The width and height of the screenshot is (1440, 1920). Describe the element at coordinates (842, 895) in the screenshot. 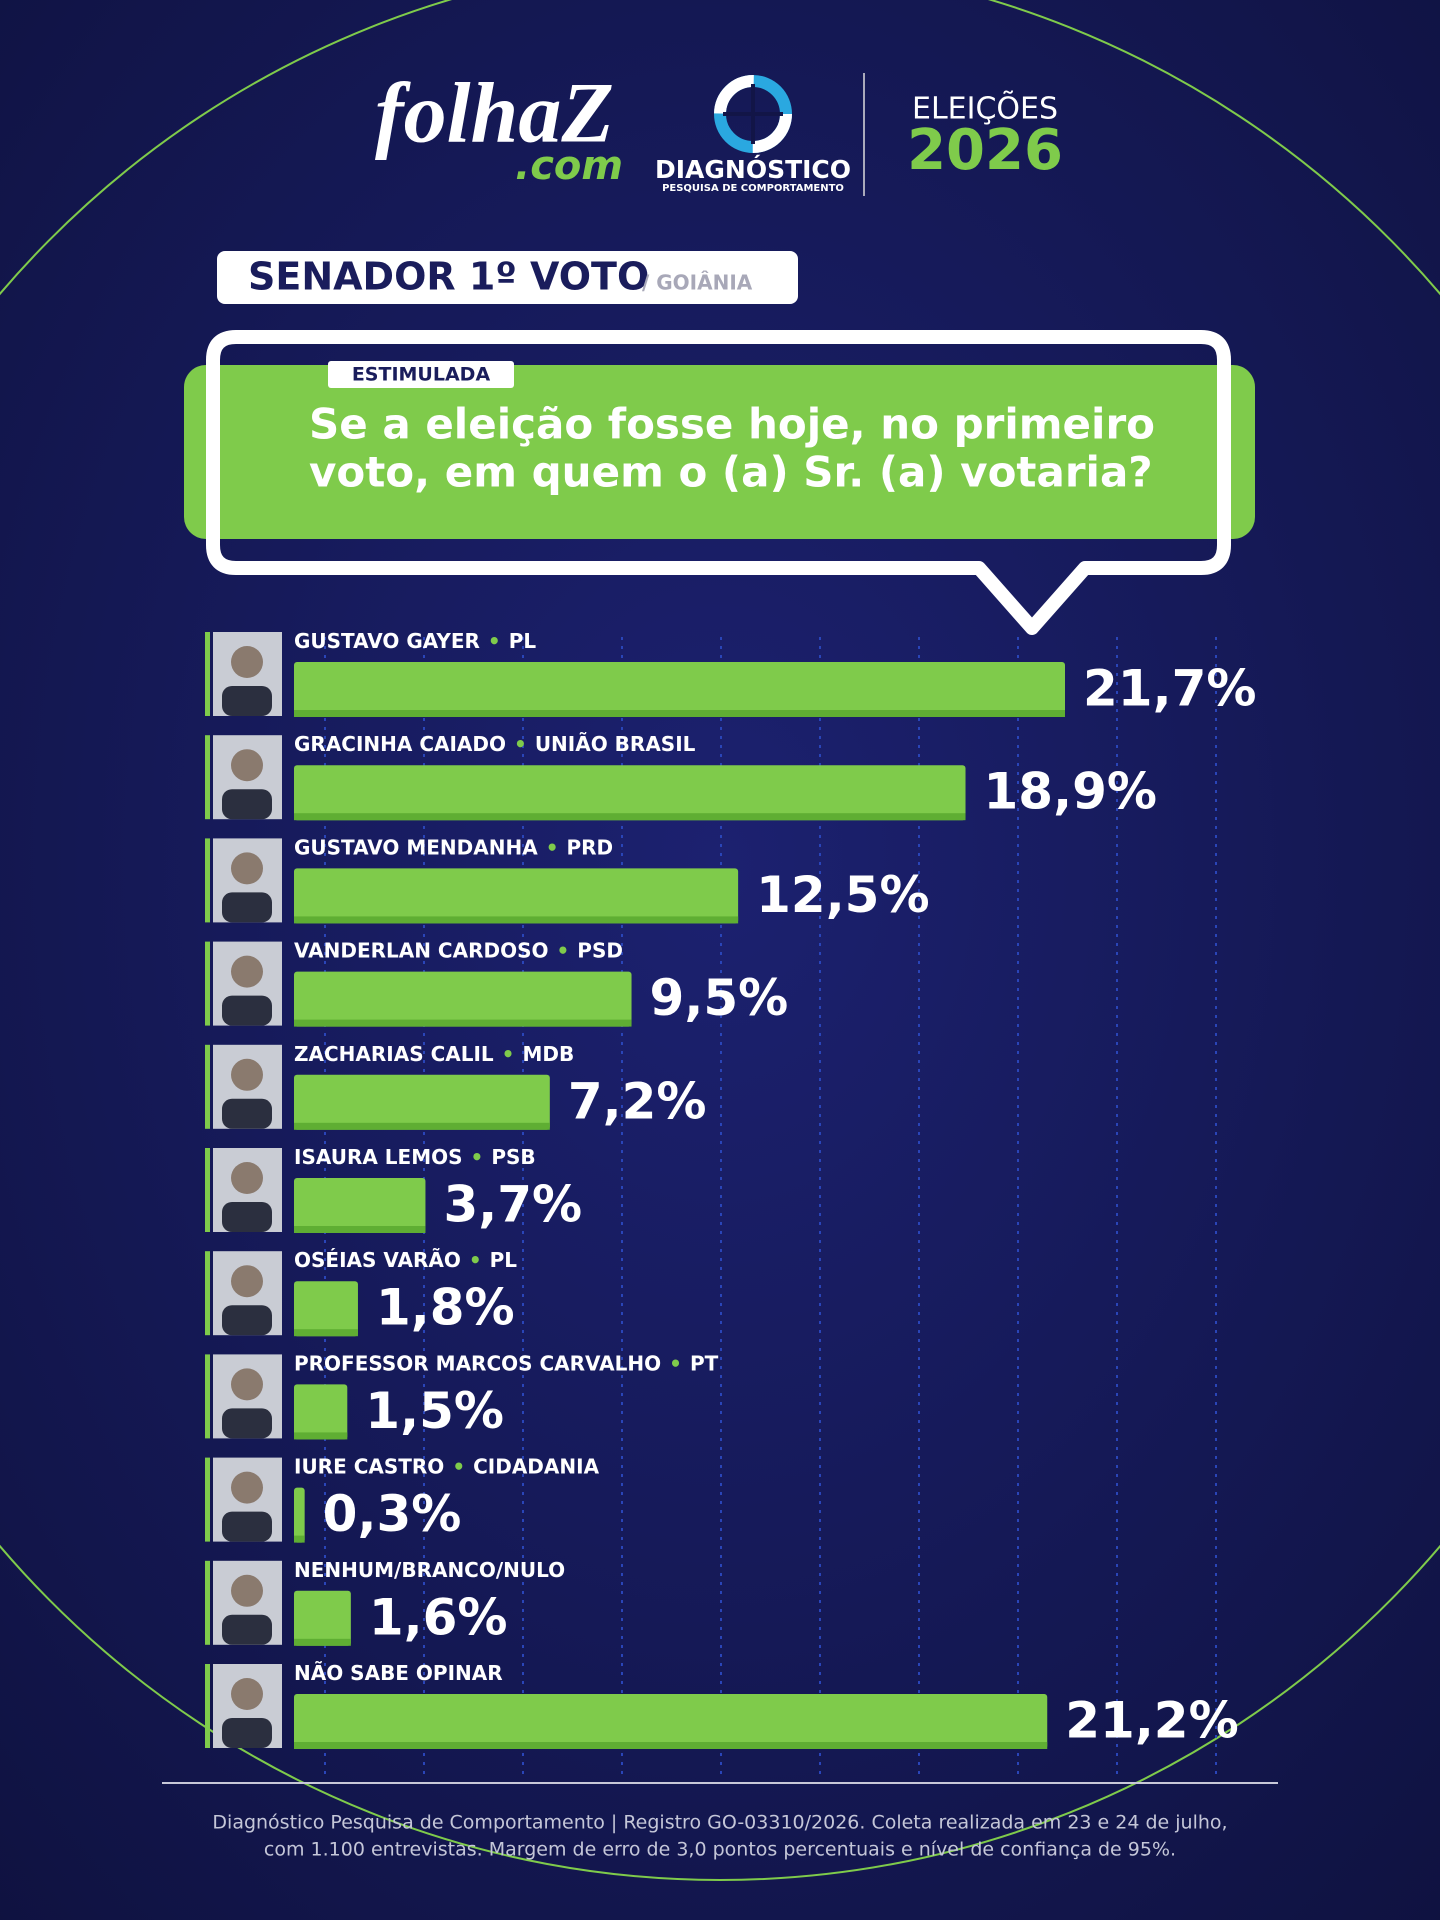

I see `value-label: 12,5%` at that location.